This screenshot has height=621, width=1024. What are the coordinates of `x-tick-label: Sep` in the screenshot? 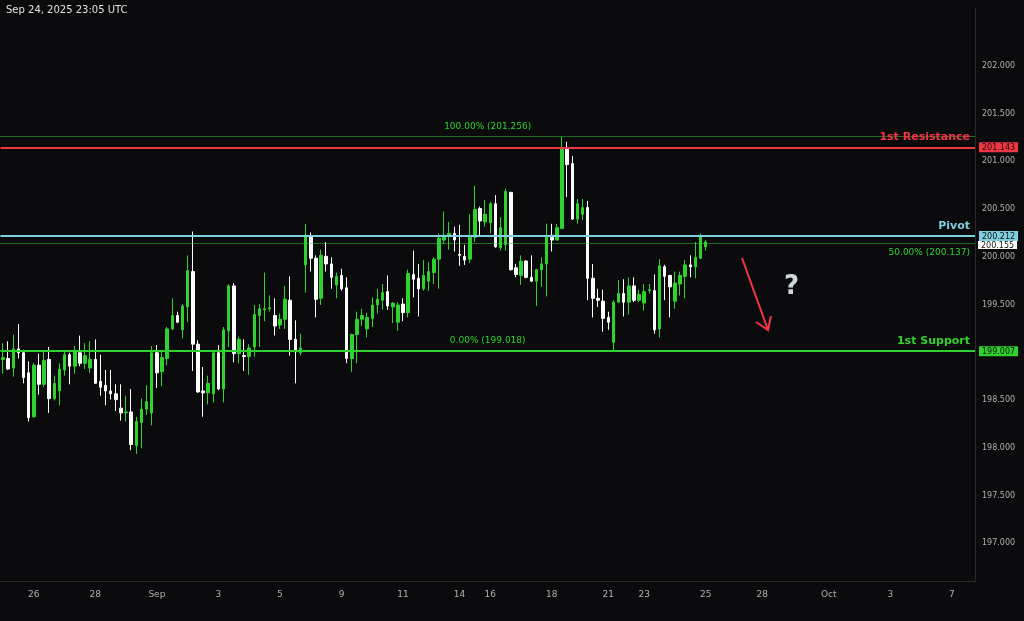 It's located at (157, 593).